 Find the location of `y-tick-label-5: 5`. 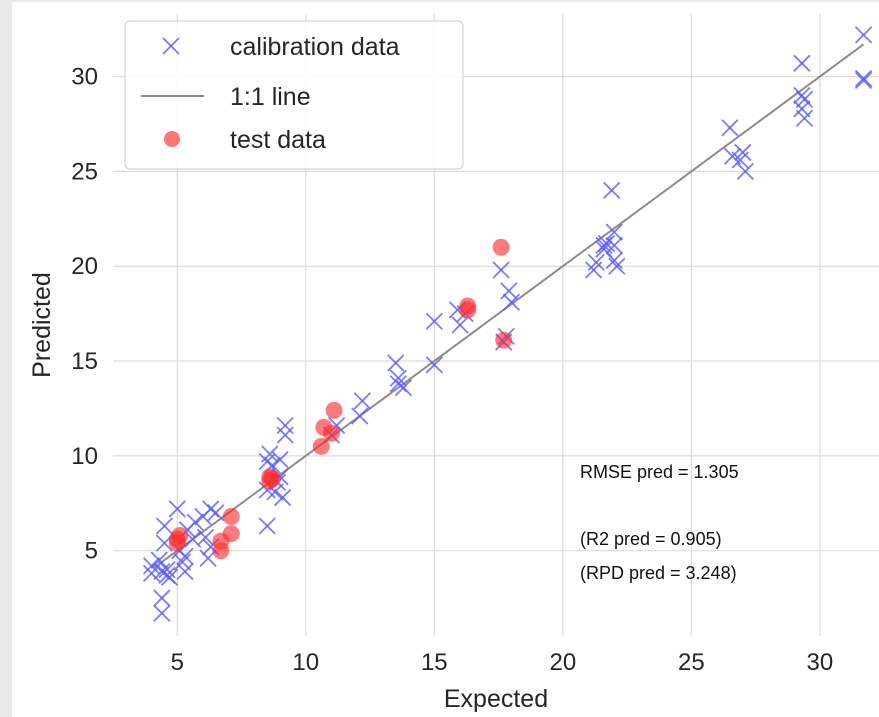

y-tick-label-5: 5 is located at coordinates (91, 551).